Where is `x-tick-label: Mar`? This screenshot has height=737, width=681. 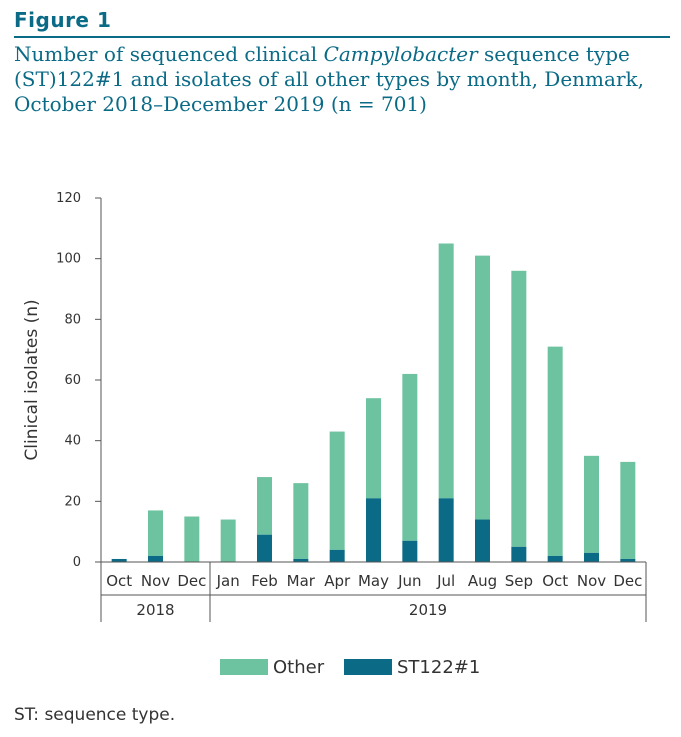 x-tick-label: Mar is located at coordinates (301, 581).